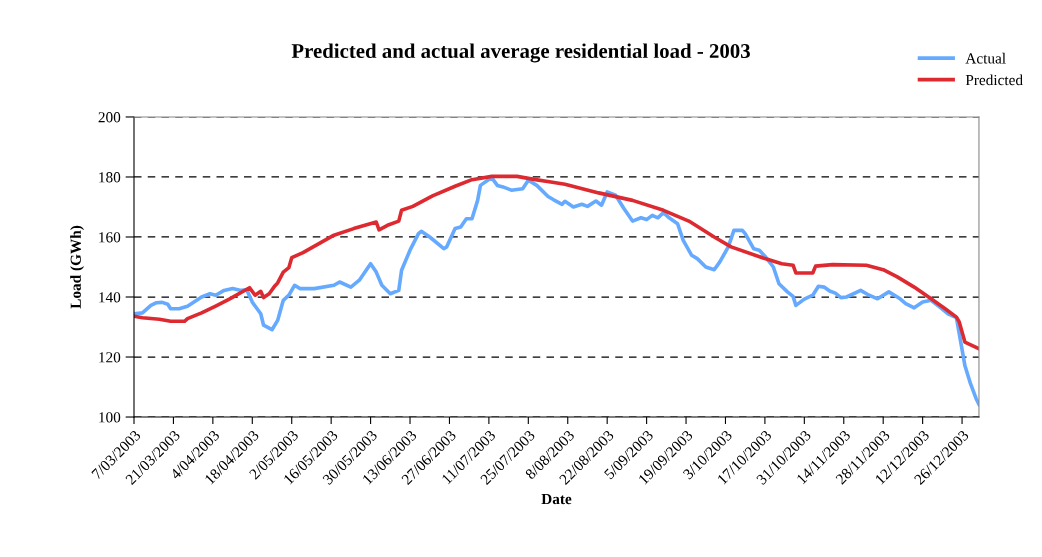 The image size is (1042, 557). I want to click on y-tick-label: 140, so click(110, 297).